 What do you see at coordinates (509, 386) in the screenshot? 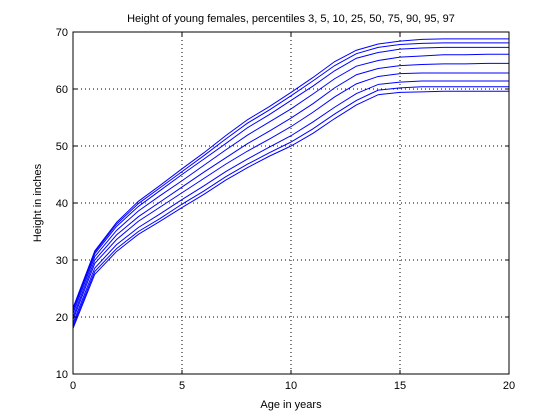
I see `x-tick-label: 20` at bounding box center [509, 386].